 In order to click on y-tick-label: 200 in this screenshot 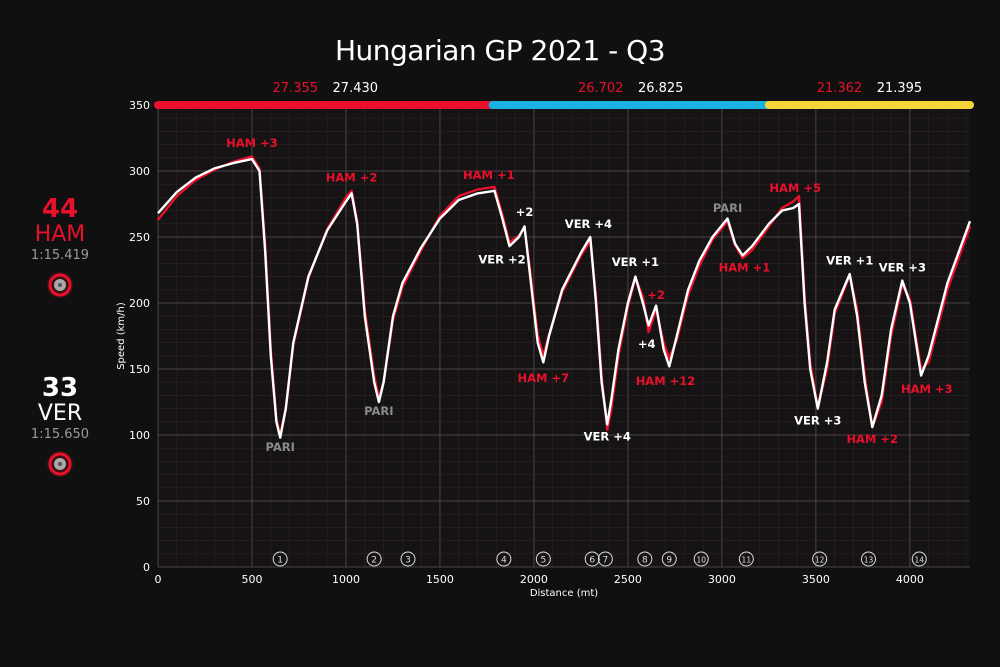, I will do `click(139, 303)`.